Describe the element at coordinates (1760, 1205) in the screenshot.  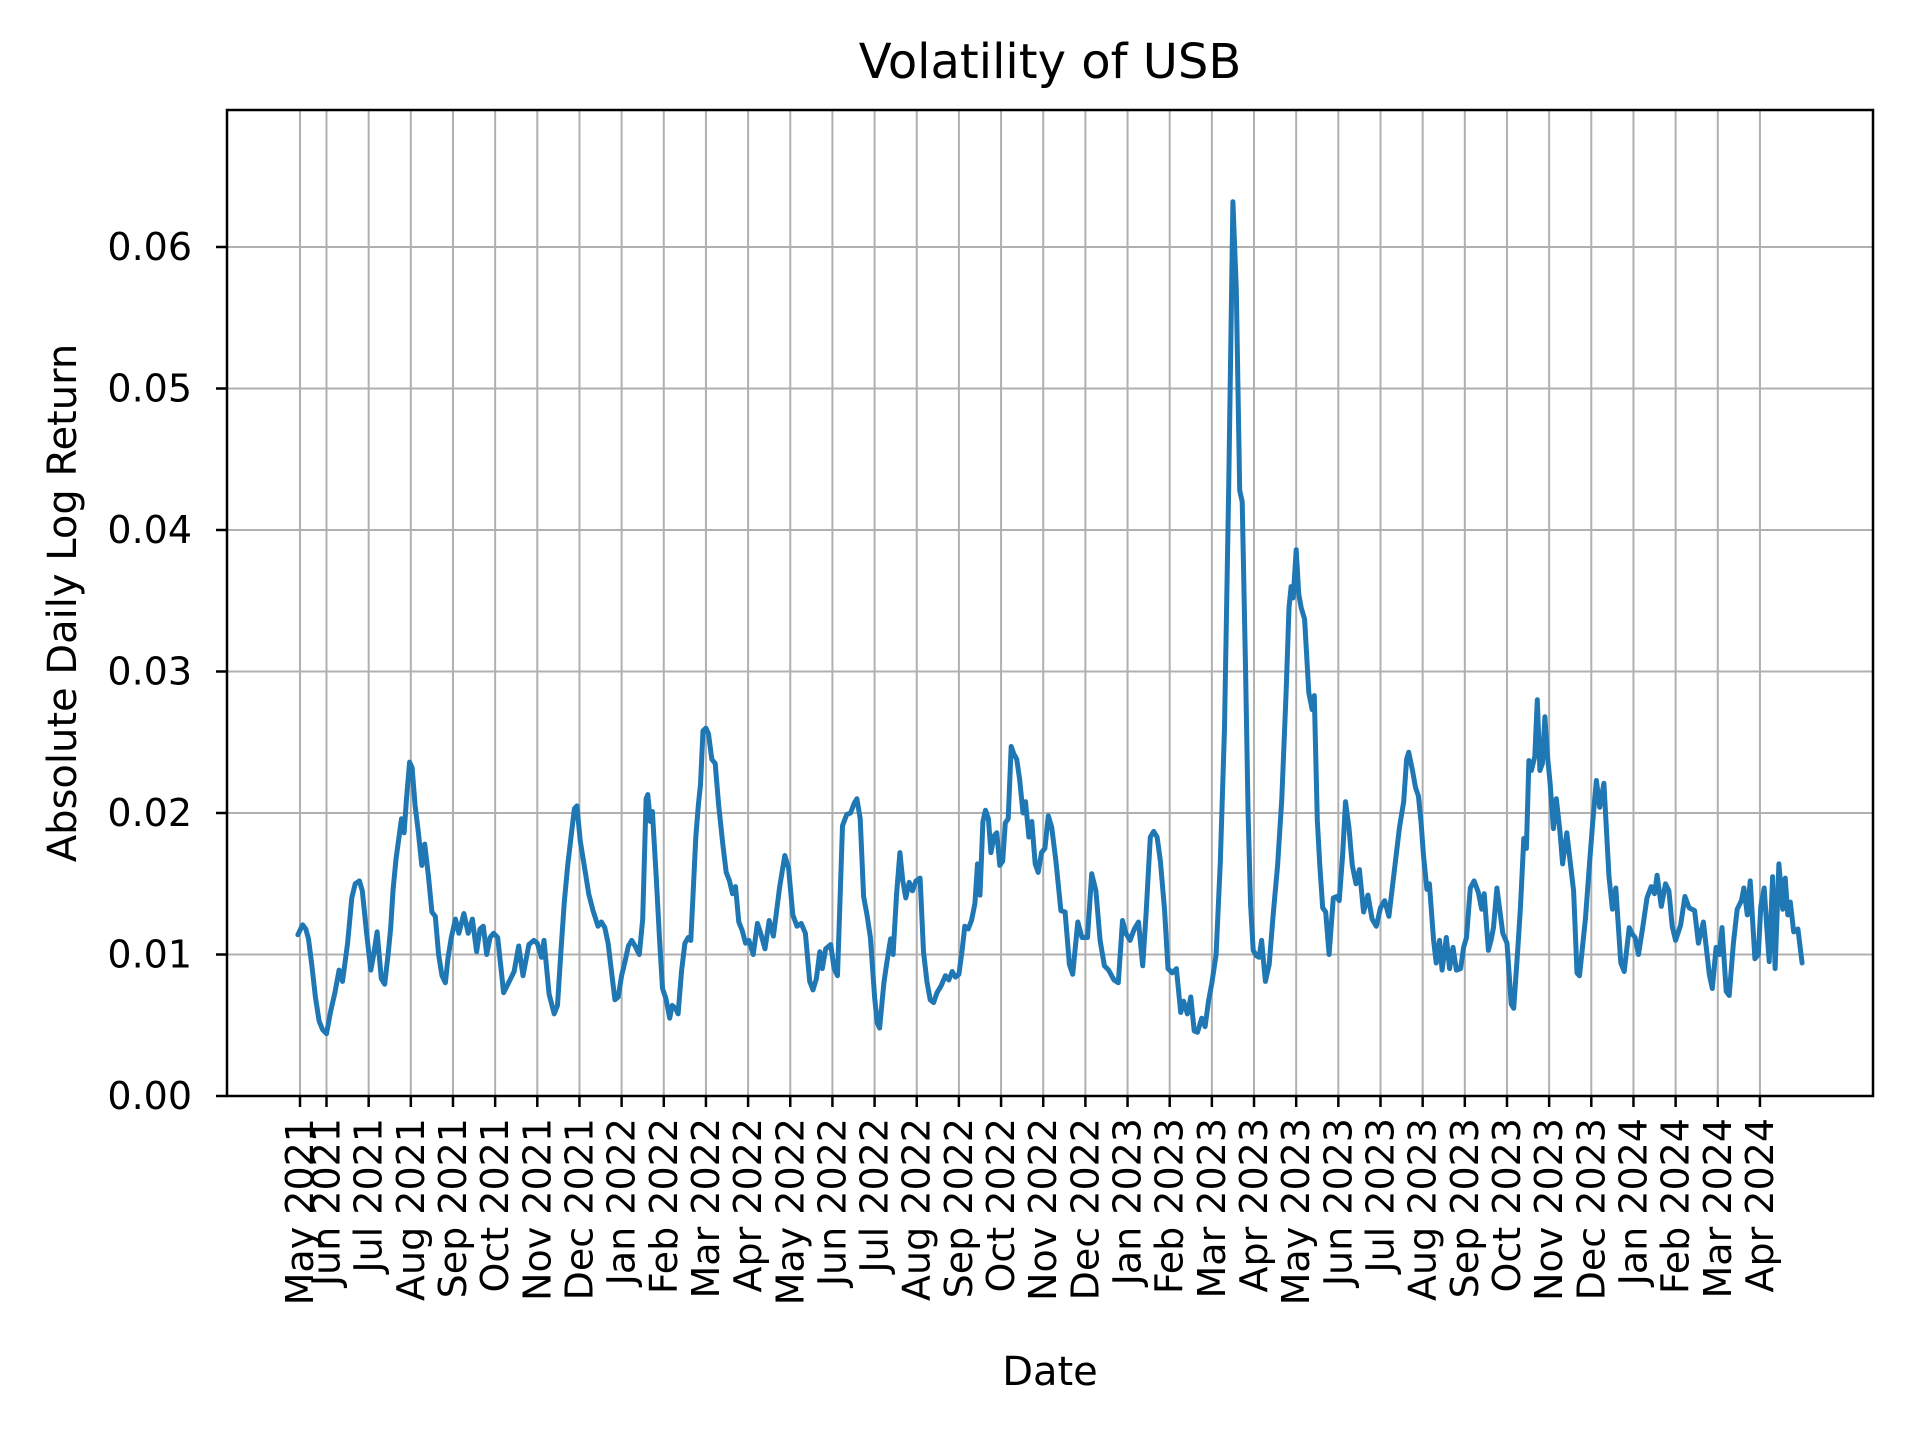
I see `x-tick-label: Apr 2024` at that location.